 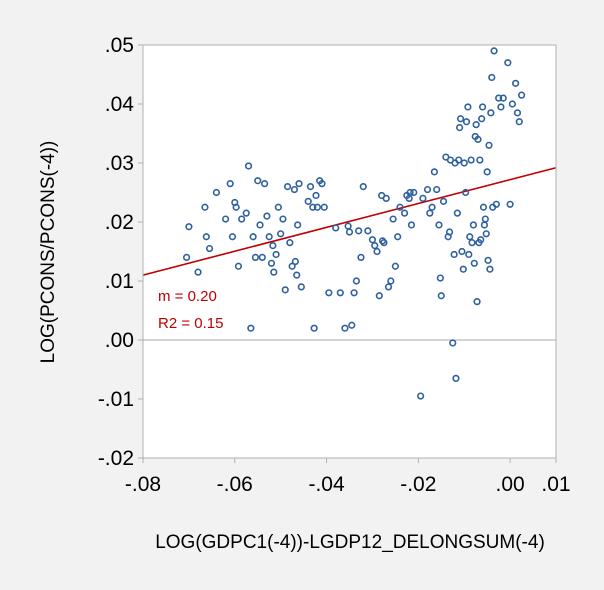 What do you see at coordinates (510, 484) in the screenshot?
I see `x-tick-label: .00` at bounding box center [510, 484].